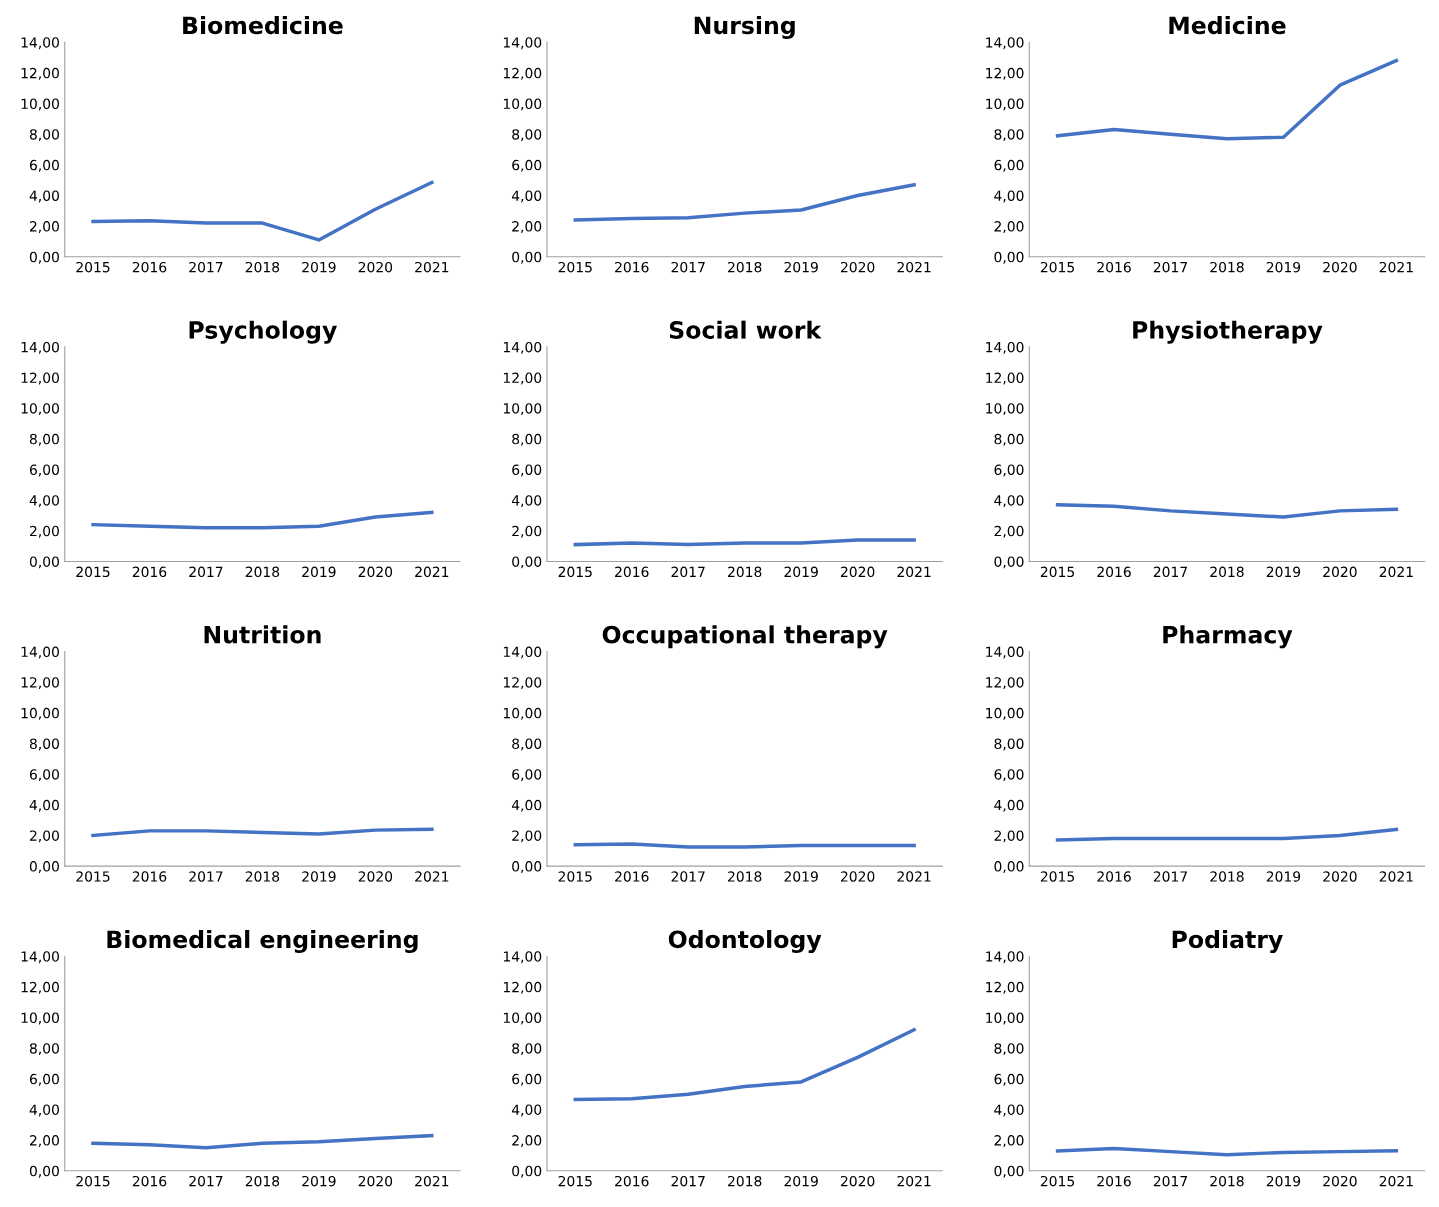  I want to click on chart-title: Biomedical engineering, so click(262, 941).